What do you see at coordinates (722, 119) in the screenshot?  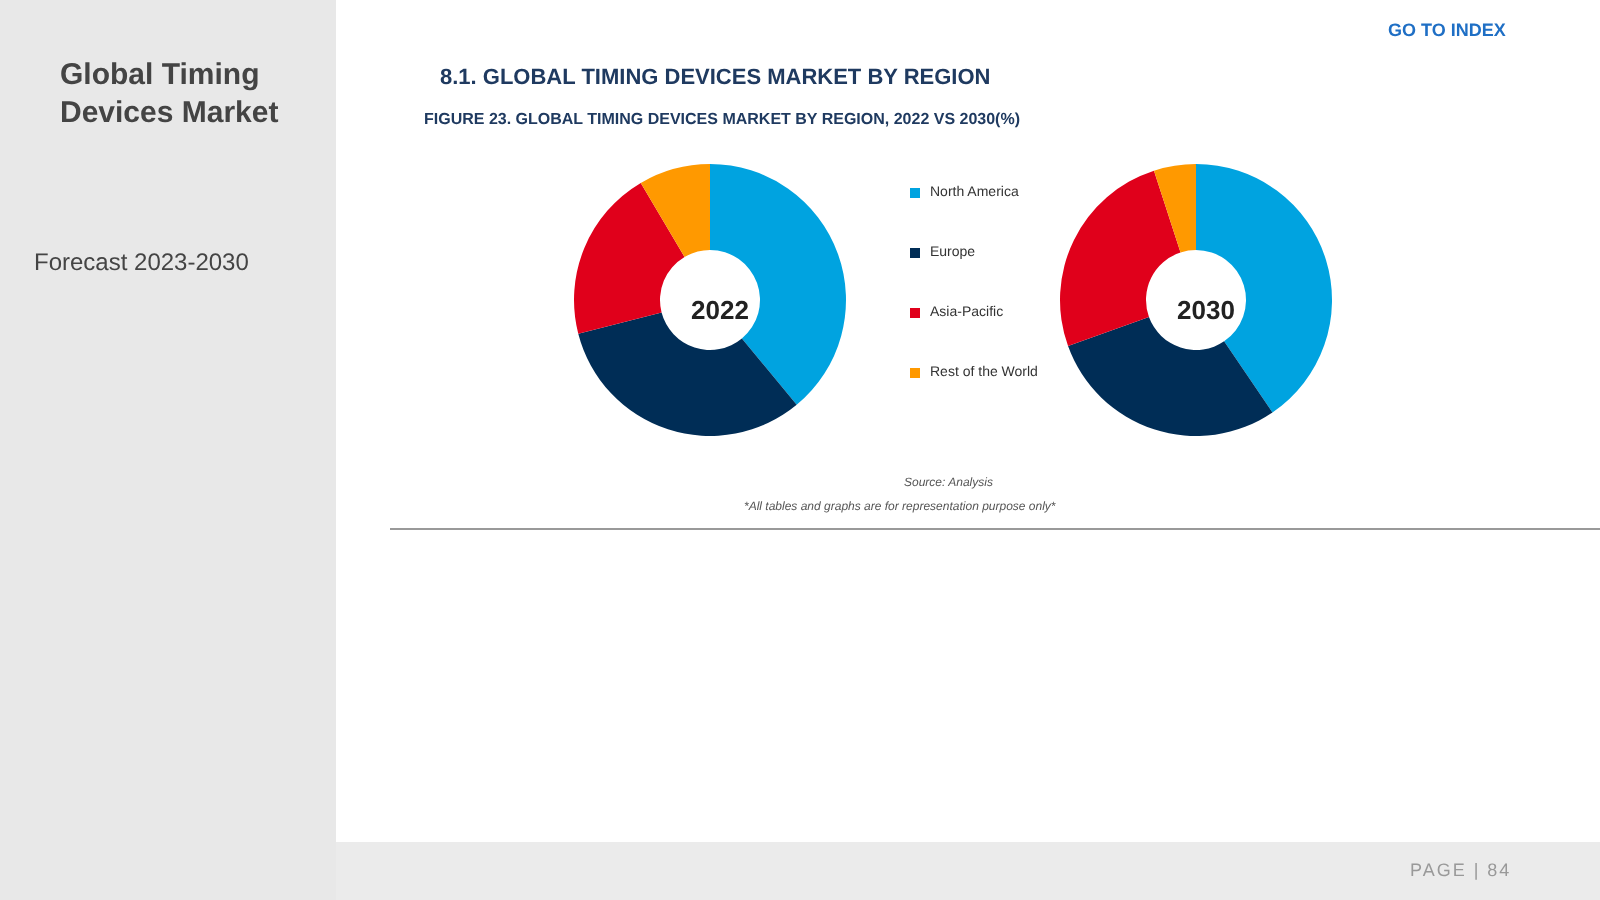 I see `chart-title: FIGURE 23. GLOBAL TIMING DEVICES MARKET BY REGION, 2022 VS 2030(%)` at bounding box center [722, 119].